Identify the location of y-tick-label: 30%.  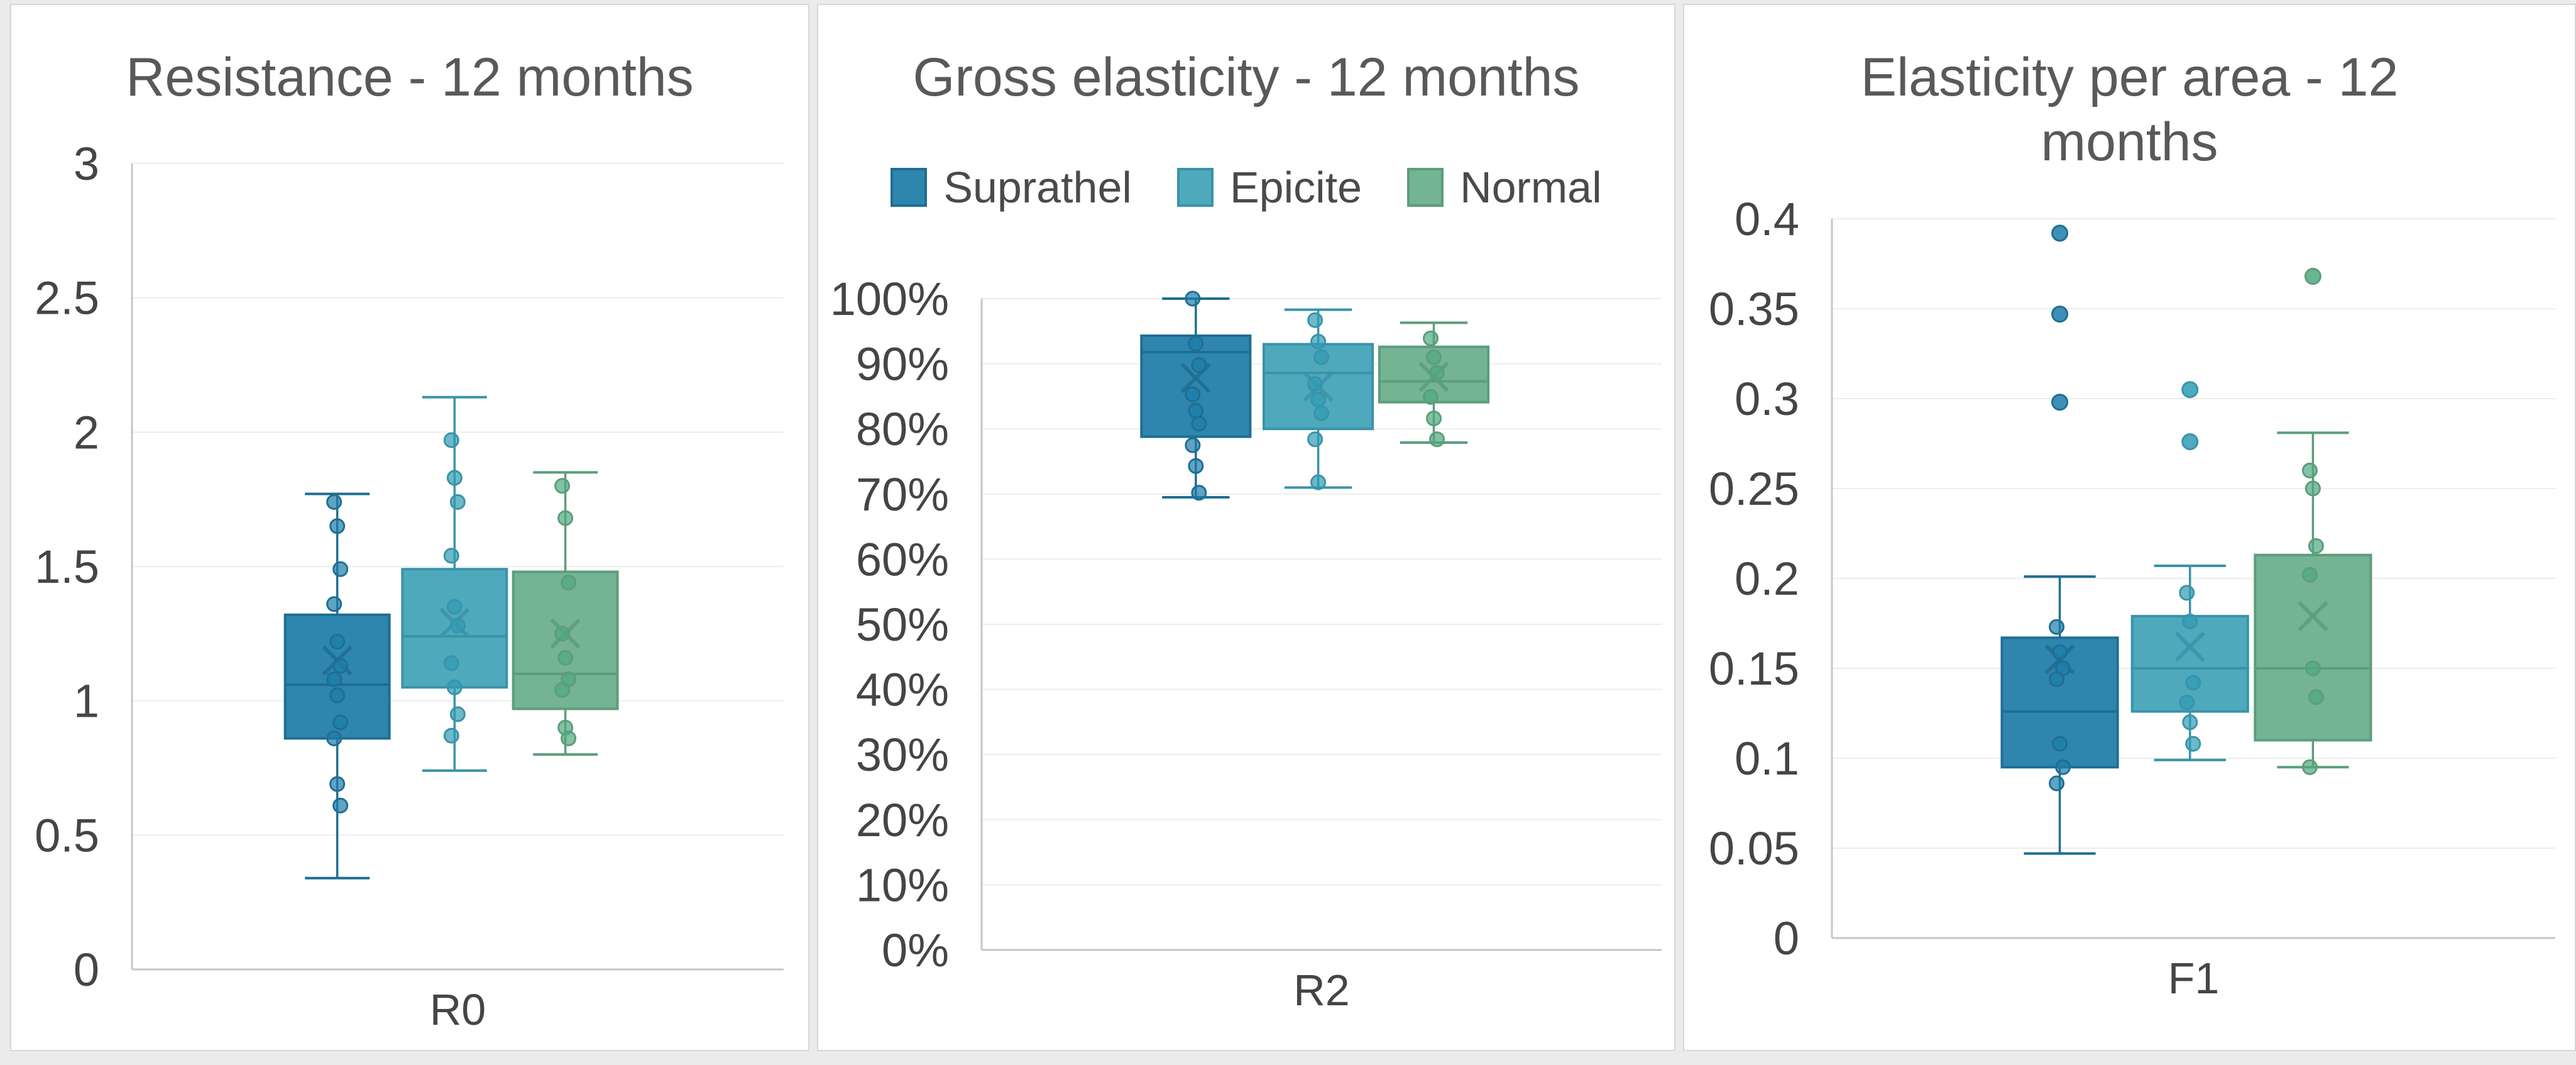
(902, 755).